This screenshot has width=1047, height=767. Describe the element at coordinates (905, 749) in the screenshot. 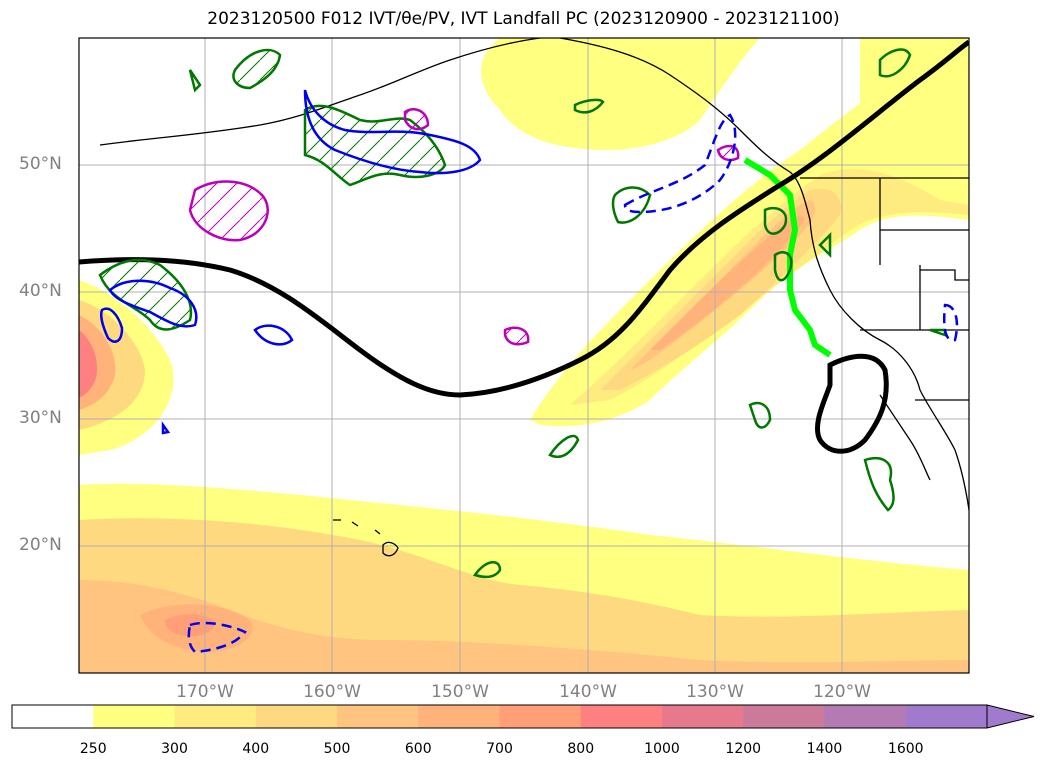

I see `colorbar-tick-label: 1600` at that location.